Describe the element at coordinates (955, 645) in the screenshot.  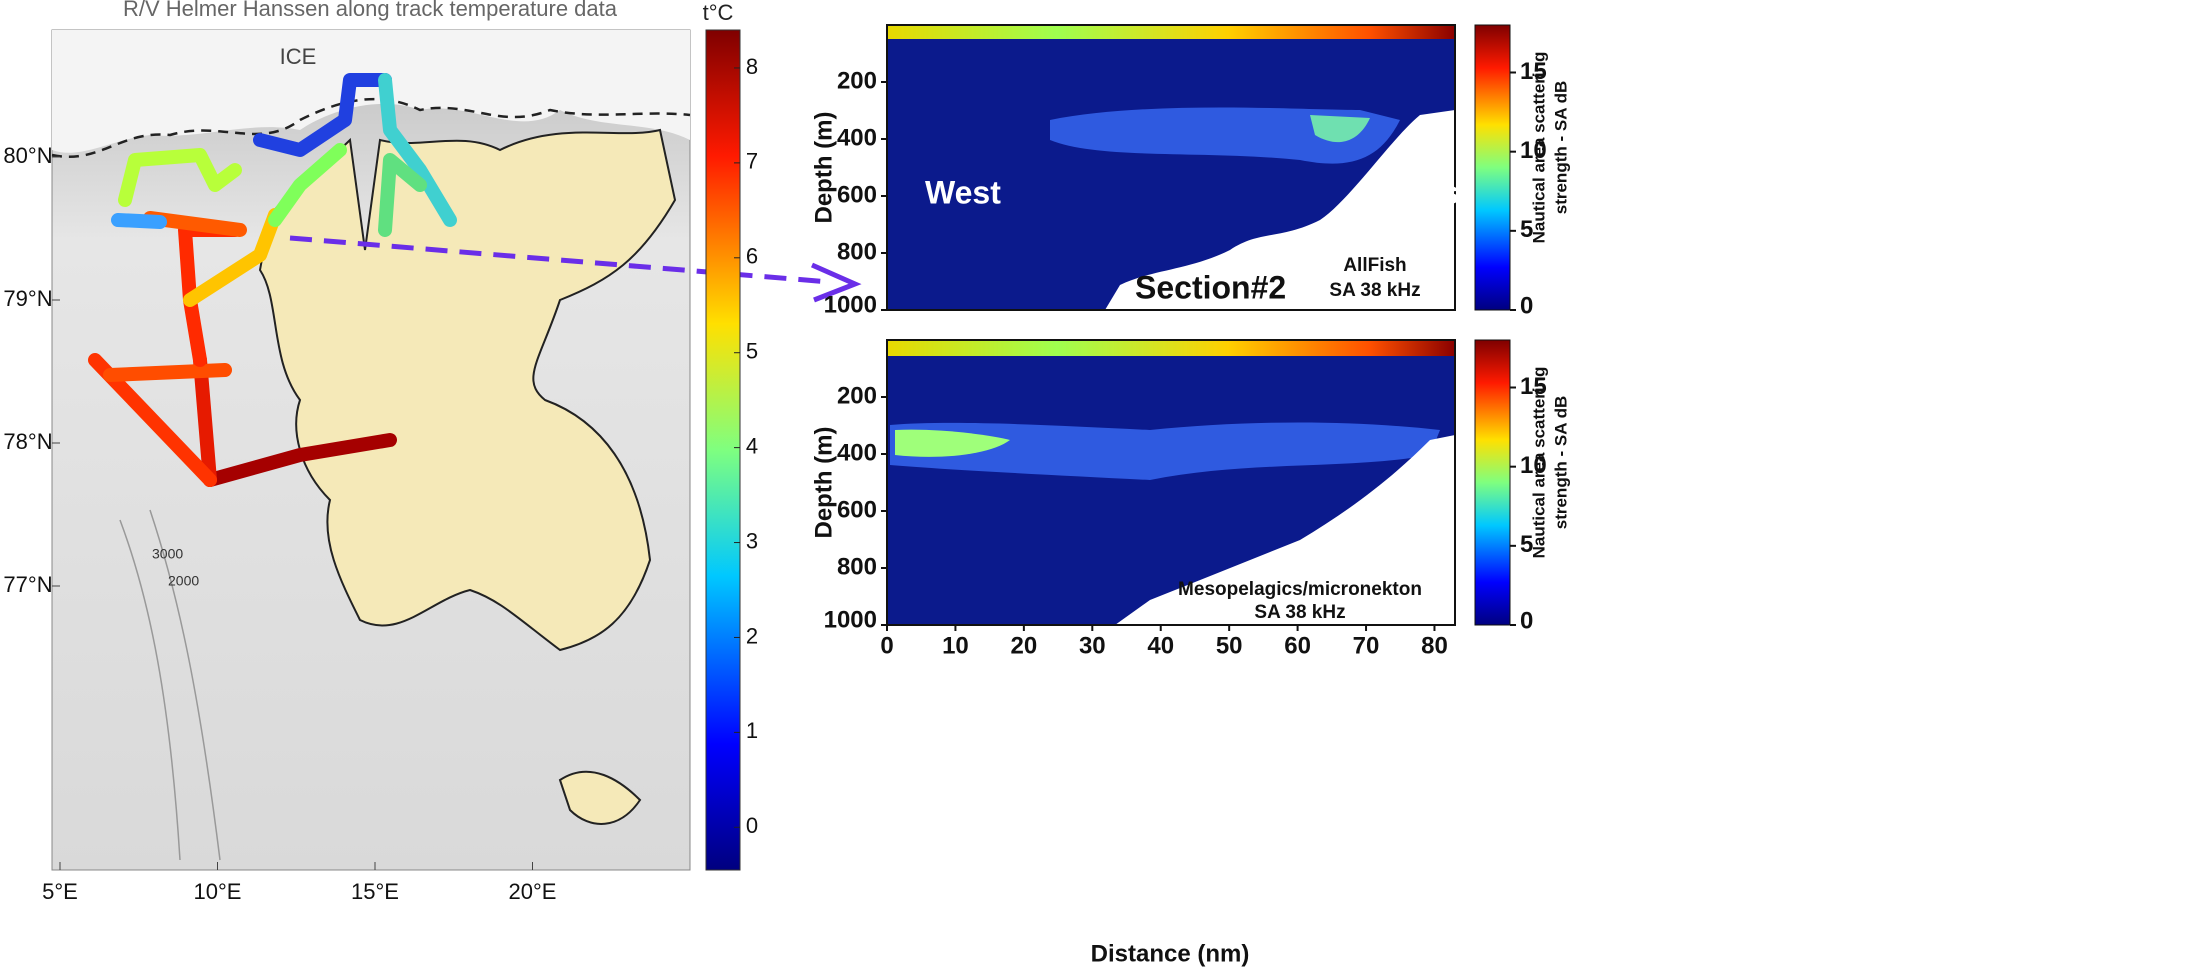
I see `x-tick-label: 10` at that location.